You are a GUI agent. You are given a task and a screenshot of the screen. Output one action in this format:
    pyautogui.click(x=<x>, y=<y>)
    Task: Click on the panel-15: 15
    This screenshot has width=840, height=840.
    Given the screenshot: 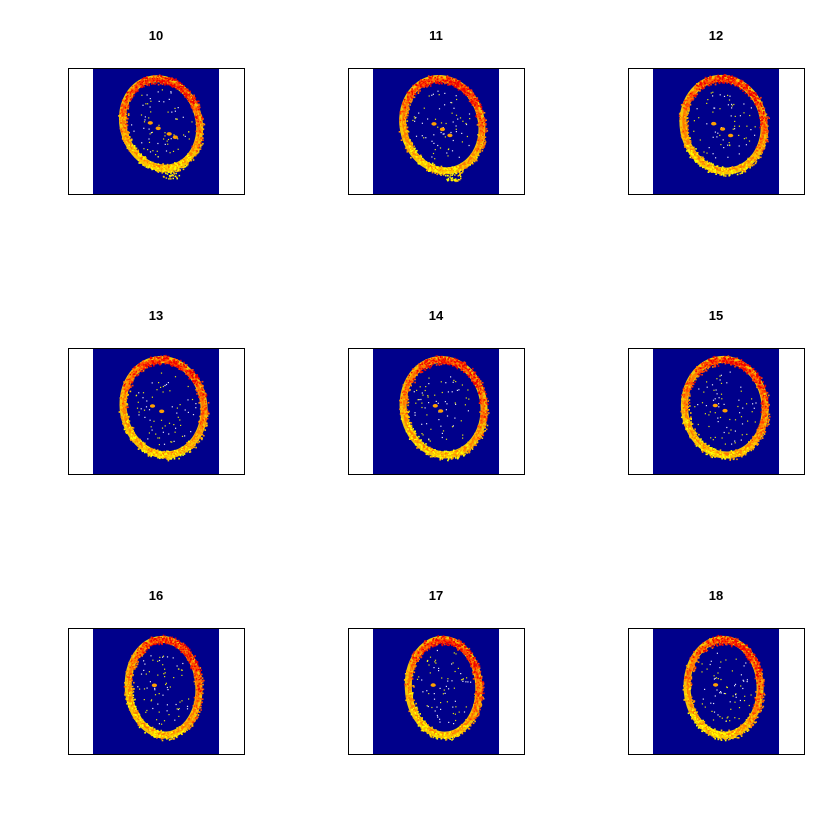 What is the action you would take?
    pyautogui.click(x=716, y=391)
    